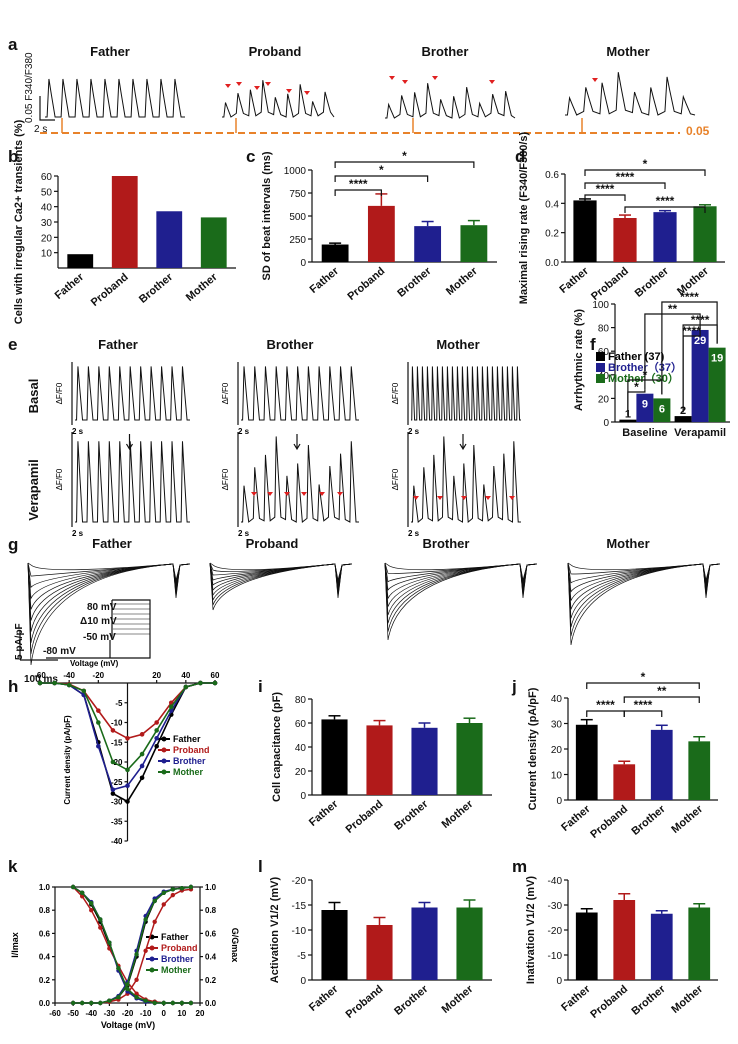 This screenshot has width=738, height=1044. What do you see at coordinates (185, 675) in the screenshot?
I see `x-tick-label: 40` at bounding box center [185, 675].